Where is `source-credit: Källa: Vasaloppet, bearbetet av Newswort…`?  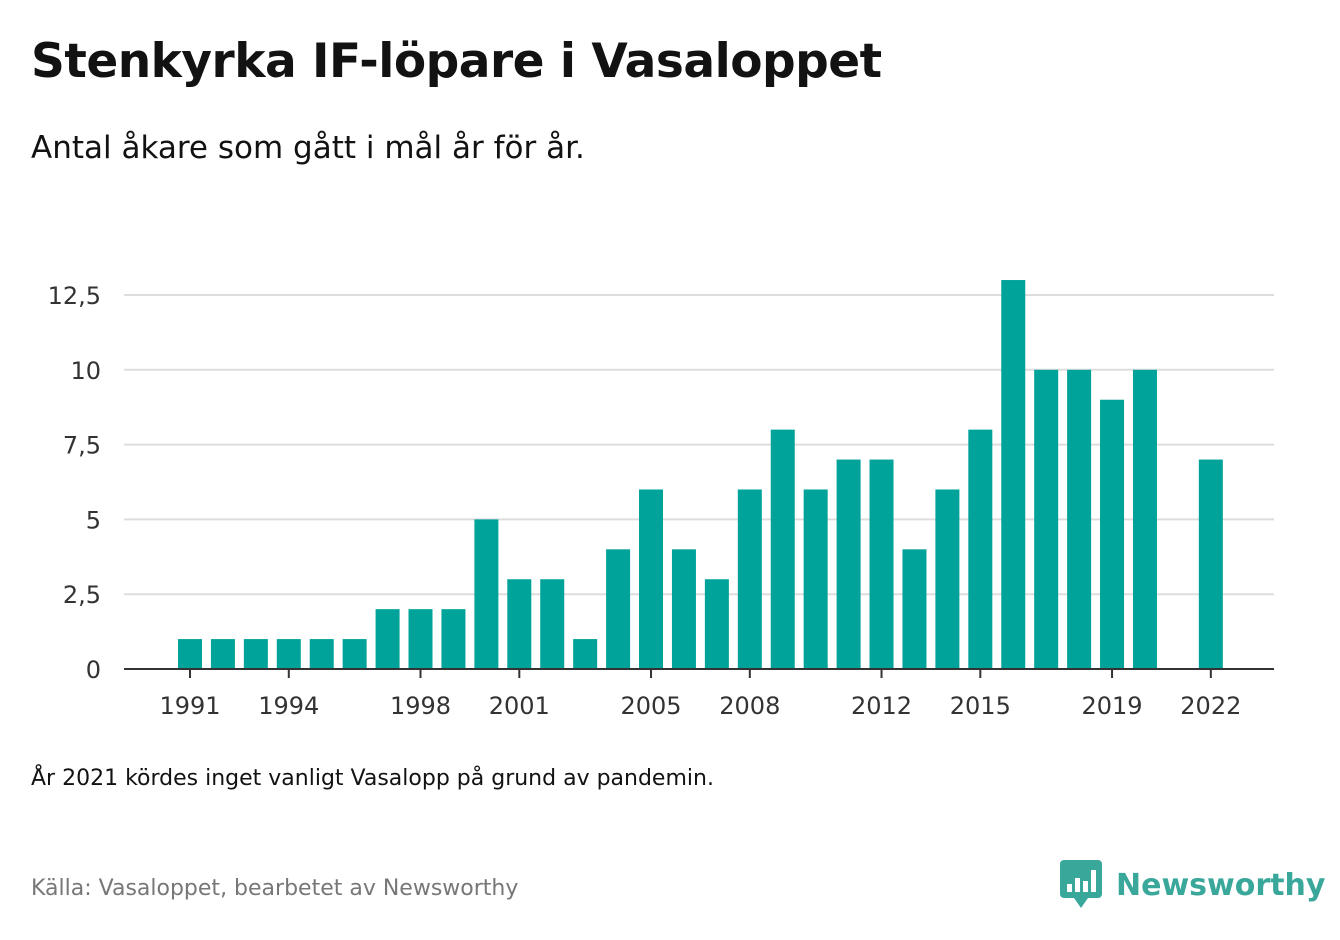
source-credit: Källa: Vasaloppet, bearbetet av Newswort… is located at coordinates (275, 888).